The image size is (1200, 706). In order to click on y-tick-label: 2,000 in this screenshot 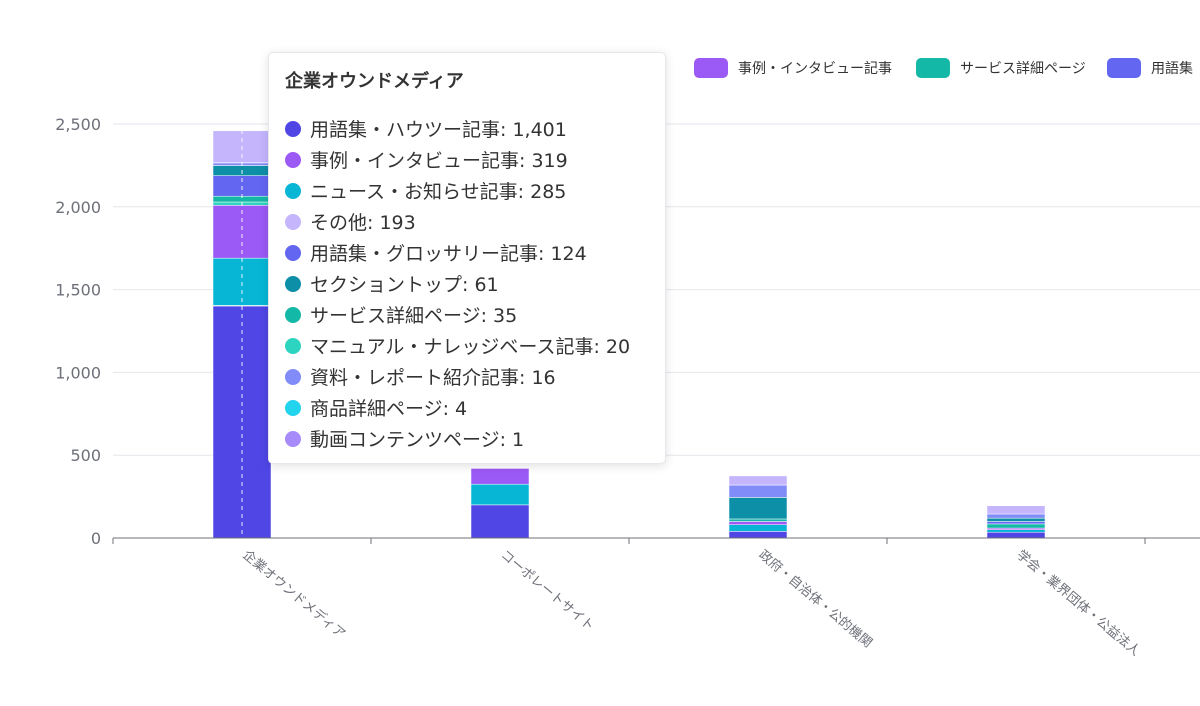, I will do `click(78, 207)`.